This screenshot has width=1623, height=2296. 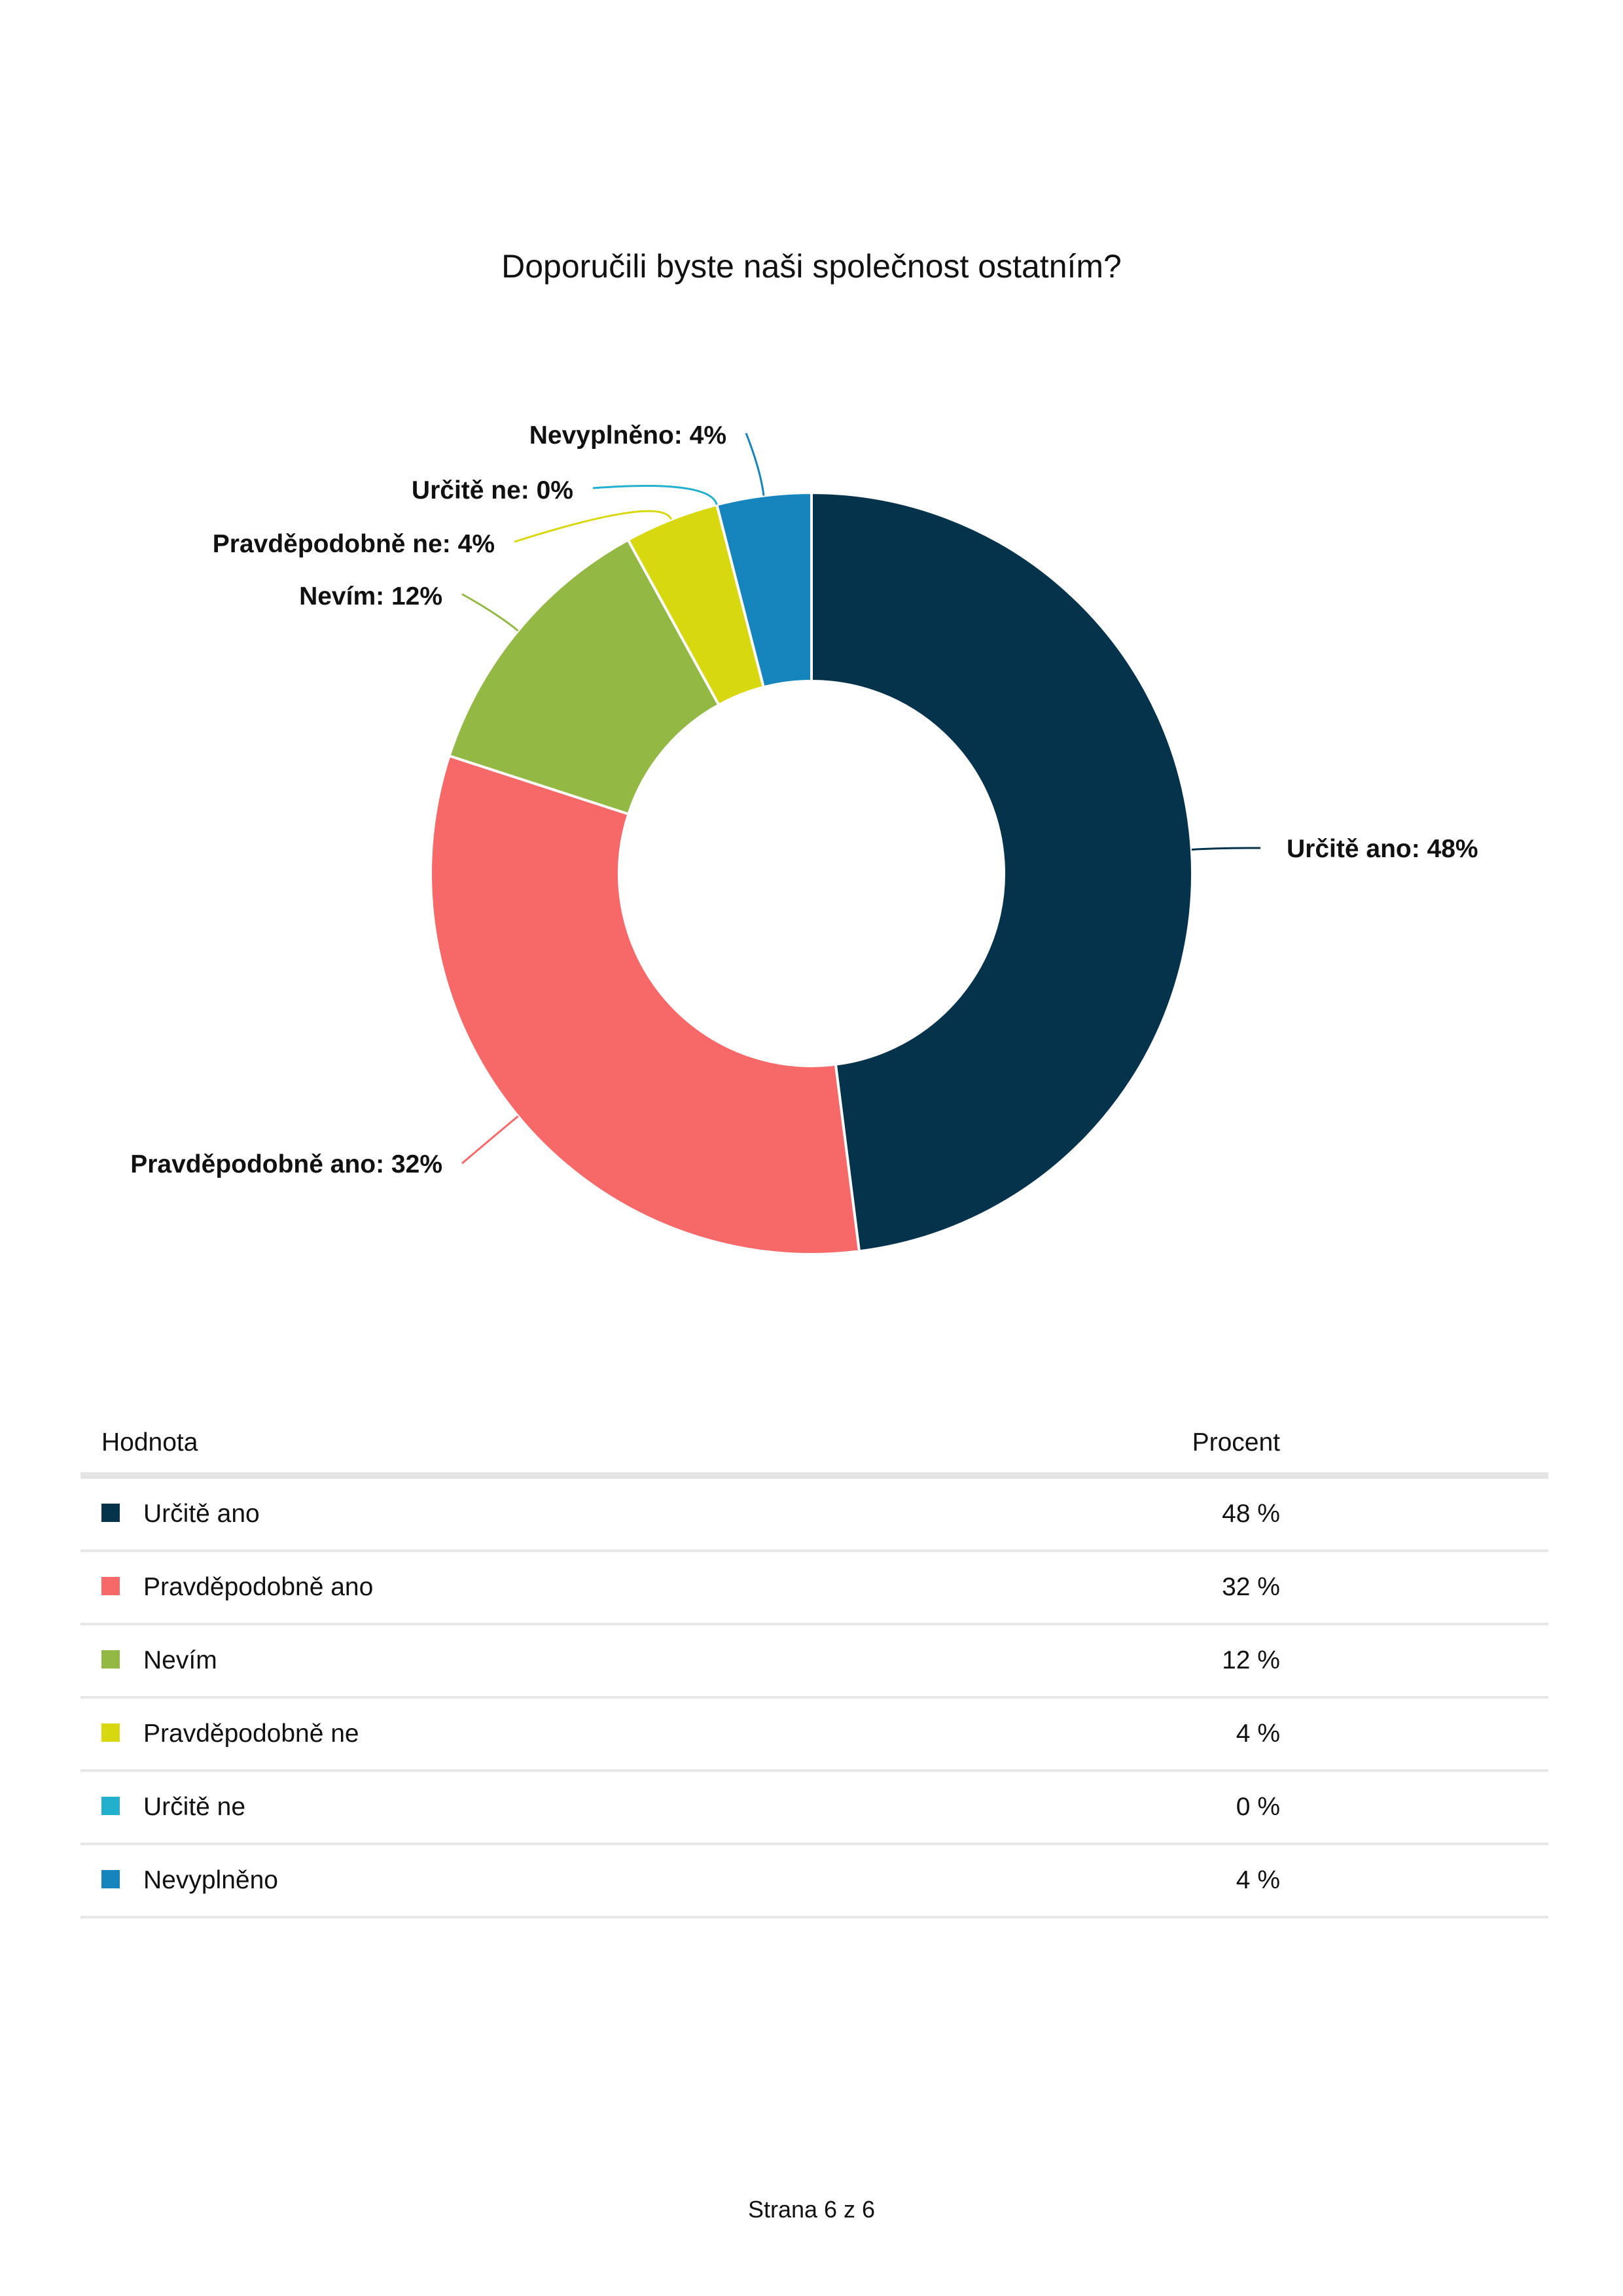 I want to click on table-row: Pravděpodobně ne 4 %, so click(x=814, y=1734).